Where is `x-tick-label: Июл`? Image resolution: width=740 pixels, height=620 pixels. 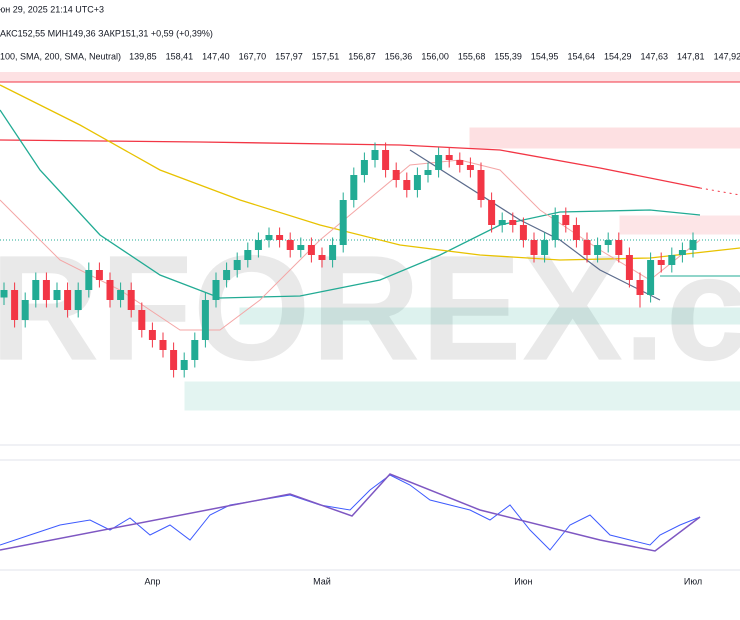
x-tick-label: Июл is located at coordinates (693, 581).